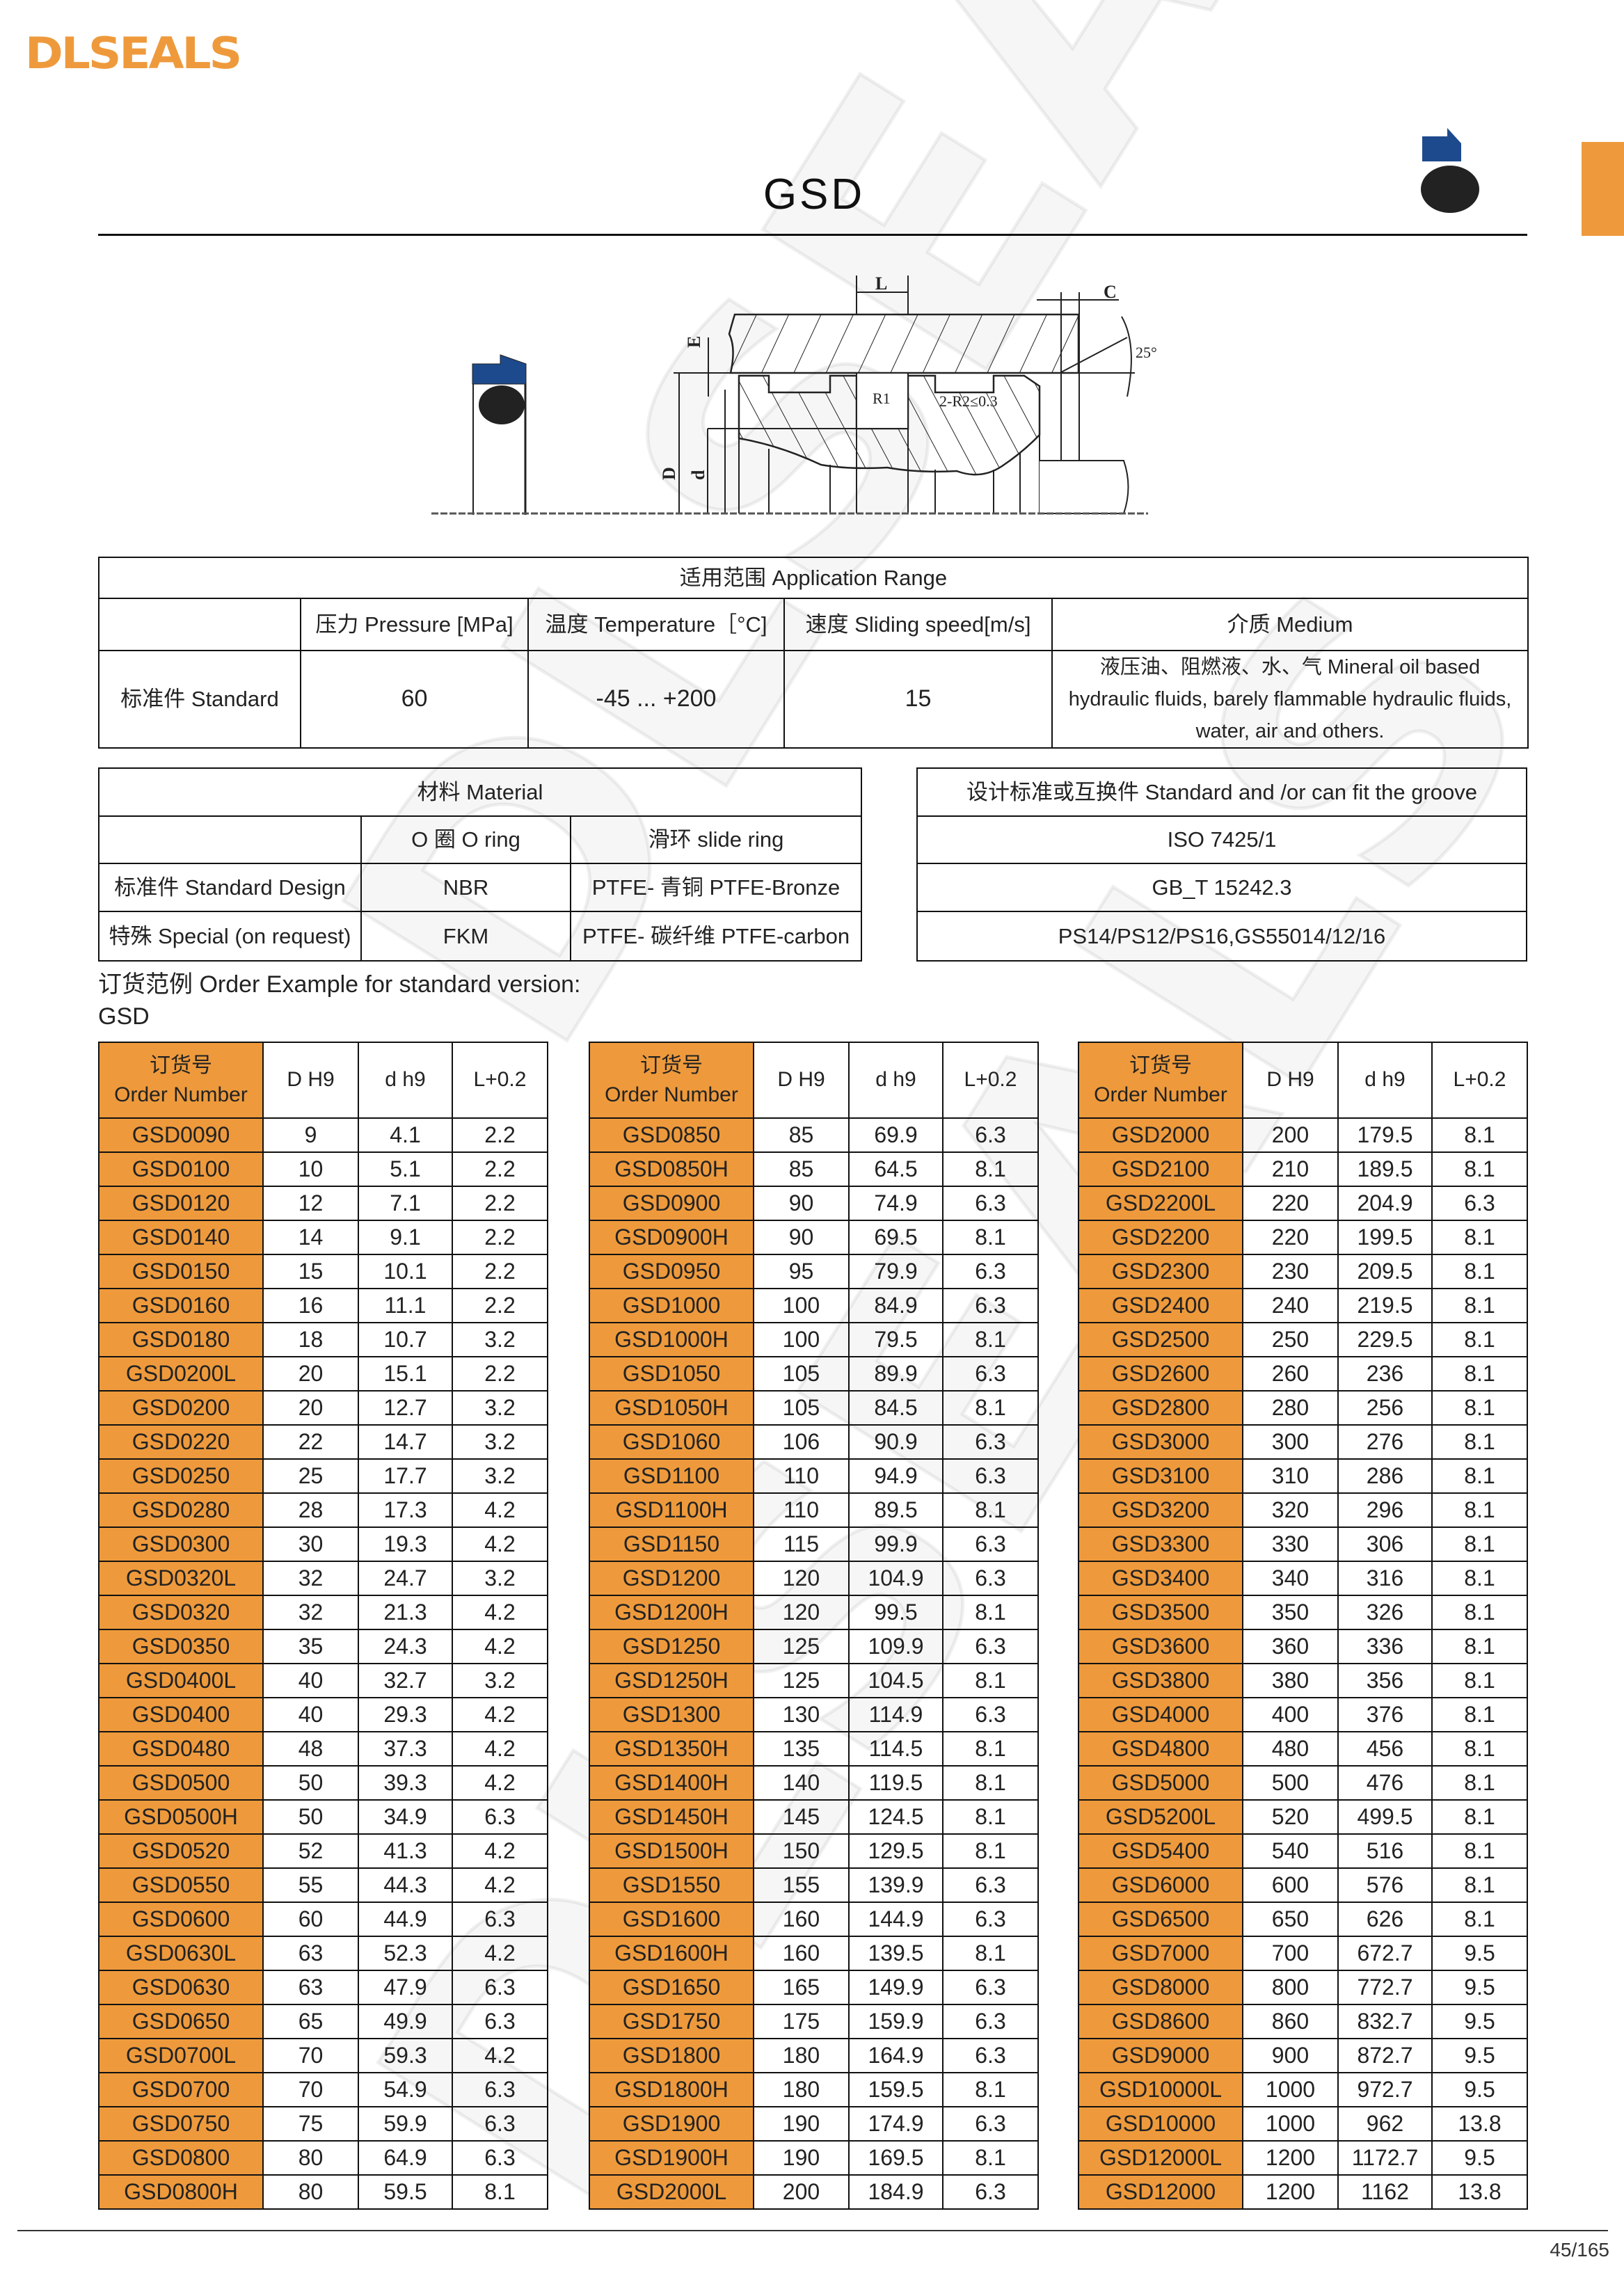 The image size is (1624, 2296). Describe the element at coordinates (181, 2022) in the screenshot. I see `order-number: GSD0650` at that location.